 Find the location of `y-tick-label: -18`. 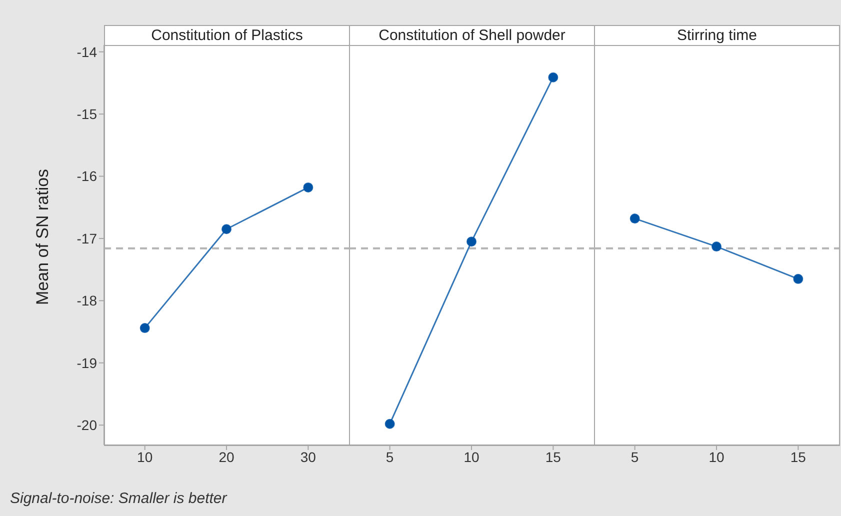

y-tick-label: -18 is located at coordinates (87, 300).